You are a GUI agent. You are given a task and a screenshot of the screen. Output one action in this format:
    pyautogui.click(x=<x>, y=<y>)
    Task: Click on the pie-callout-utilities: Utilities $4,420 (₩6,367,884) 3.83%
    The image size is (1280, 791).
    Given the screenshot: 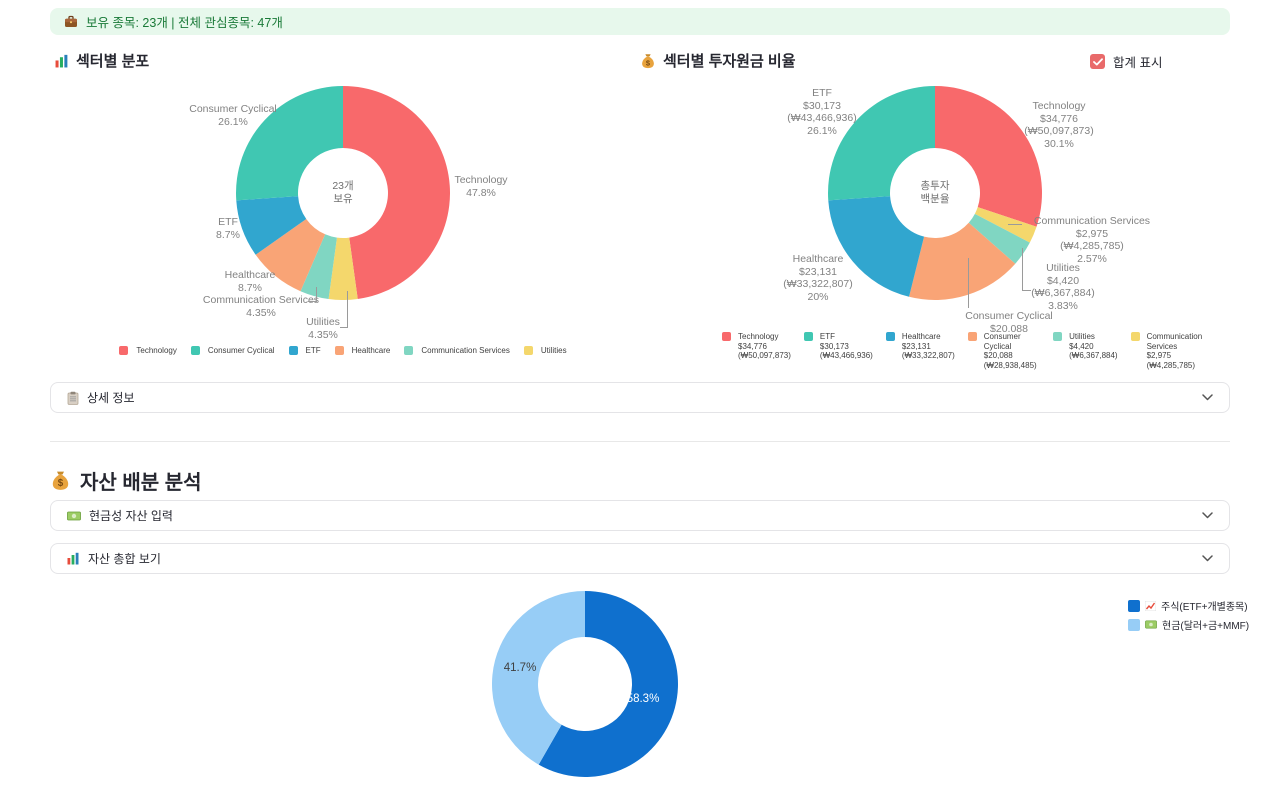 What is the action you would take?
    pyautogui.click(x=1063, y=287)
    